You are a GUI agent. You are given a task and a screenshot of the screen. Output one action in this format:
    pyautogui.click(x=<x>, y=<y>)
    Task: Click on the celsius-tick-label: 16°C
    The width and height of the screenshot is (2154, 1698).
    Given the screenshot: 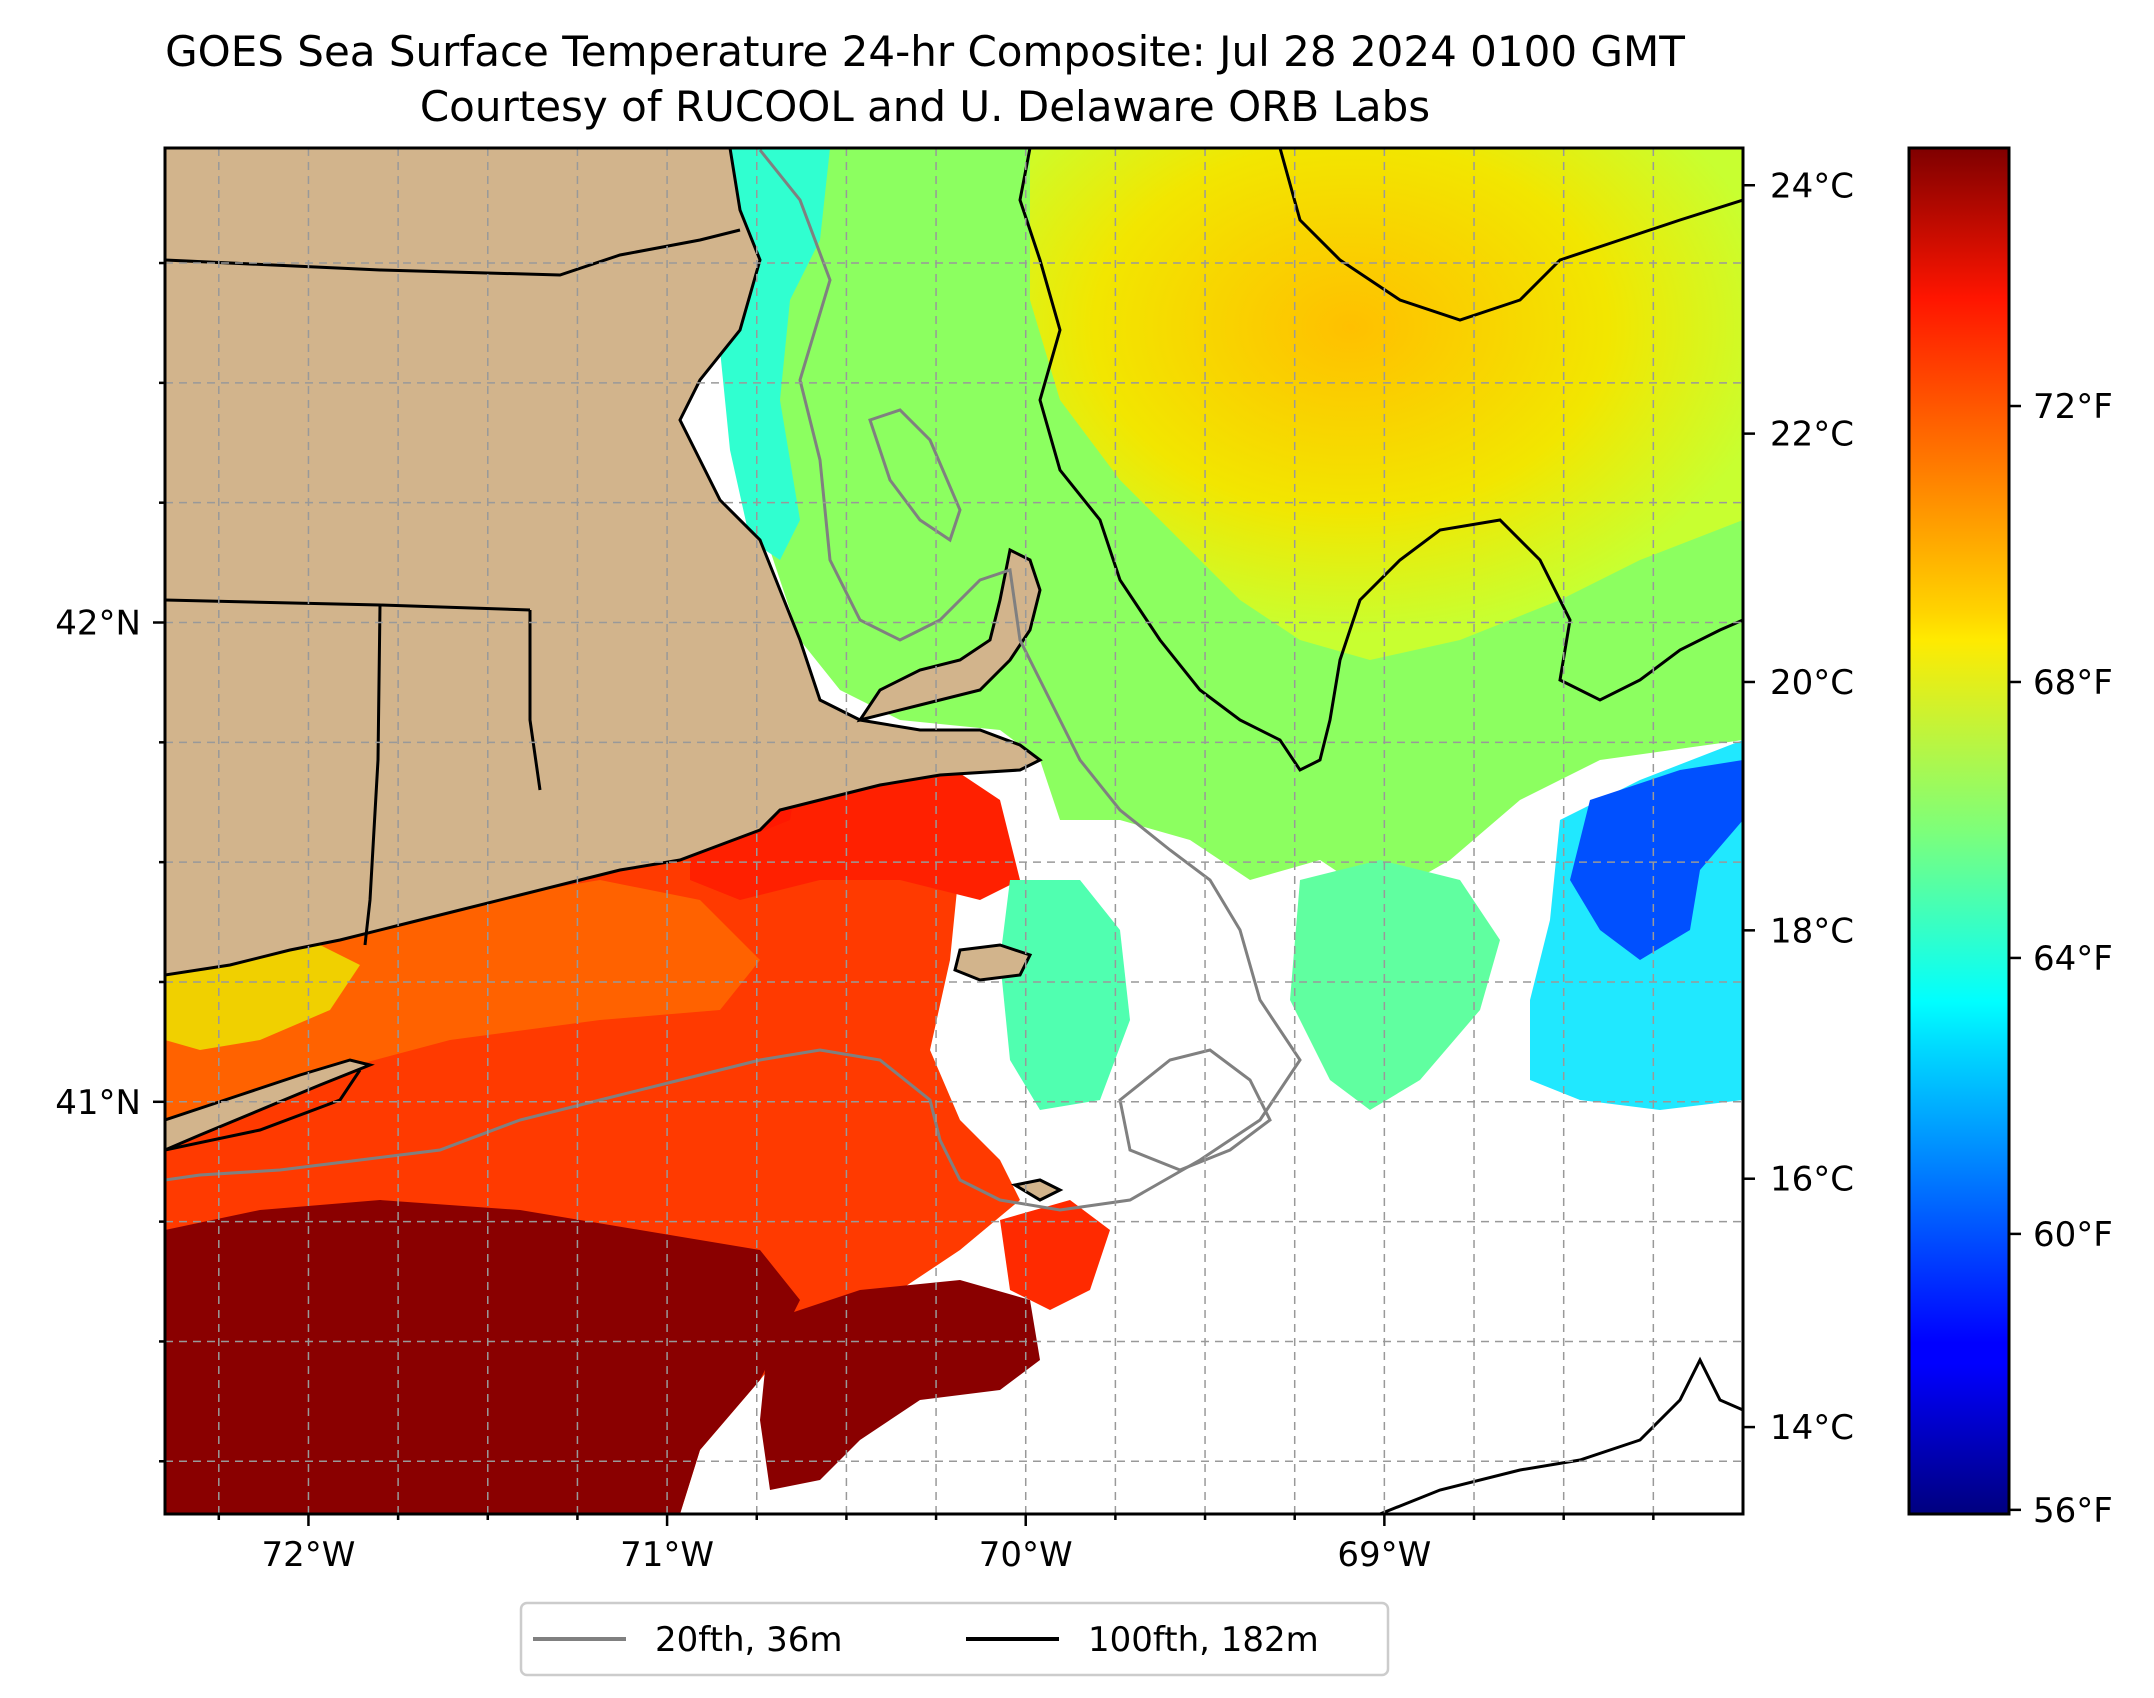 What is the action you would take?
    pyautogui.click(x=1812, y=1180)
    